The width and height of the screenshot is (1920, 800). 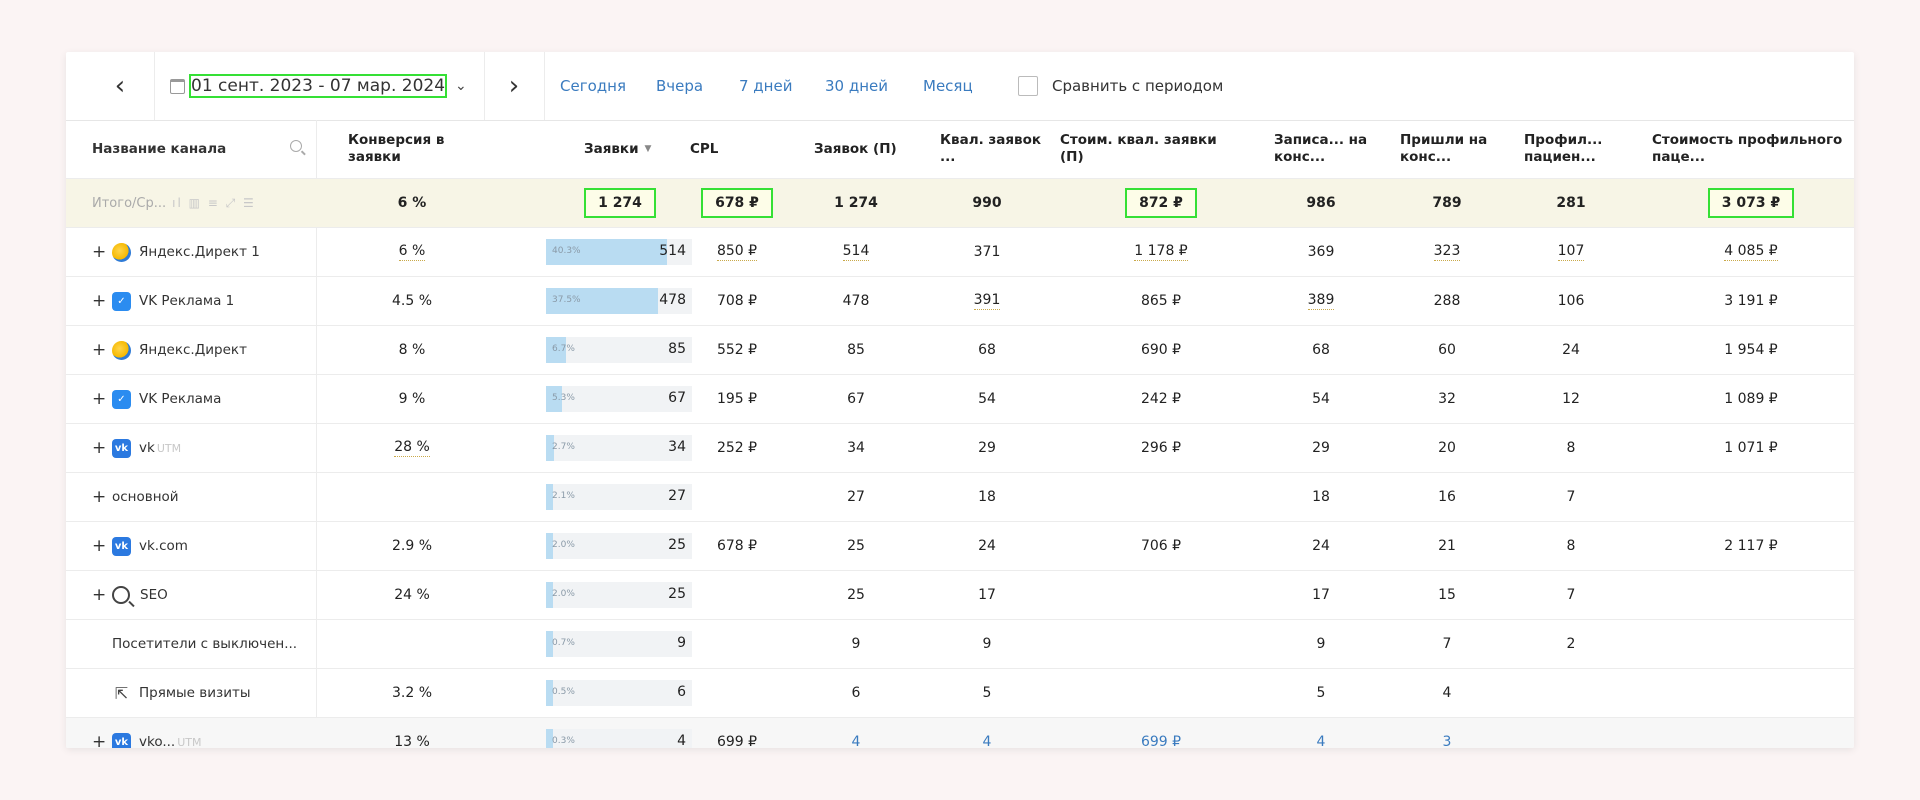 I want to click on qualified-cost-value: 699 ₽, so click(x=1161, y=741).